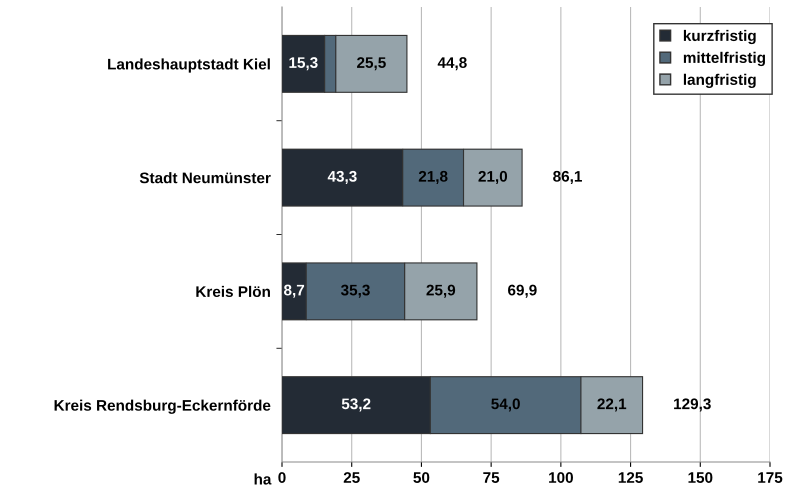  Describe the element at coordinates (720, 37) in the screenshot. I see `legend-label: kurzfristig` at that location.